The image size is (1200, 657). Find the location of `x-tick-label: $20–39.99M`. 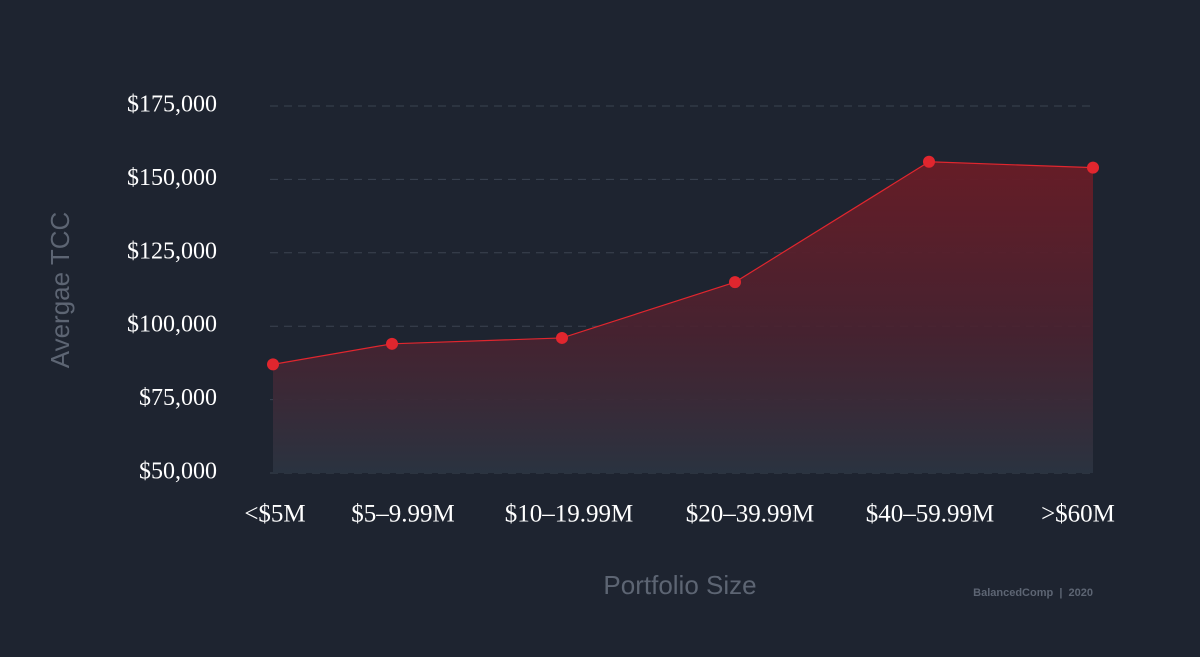

x-tick-label: $20–39.99M is located at coordinates (750, 514).